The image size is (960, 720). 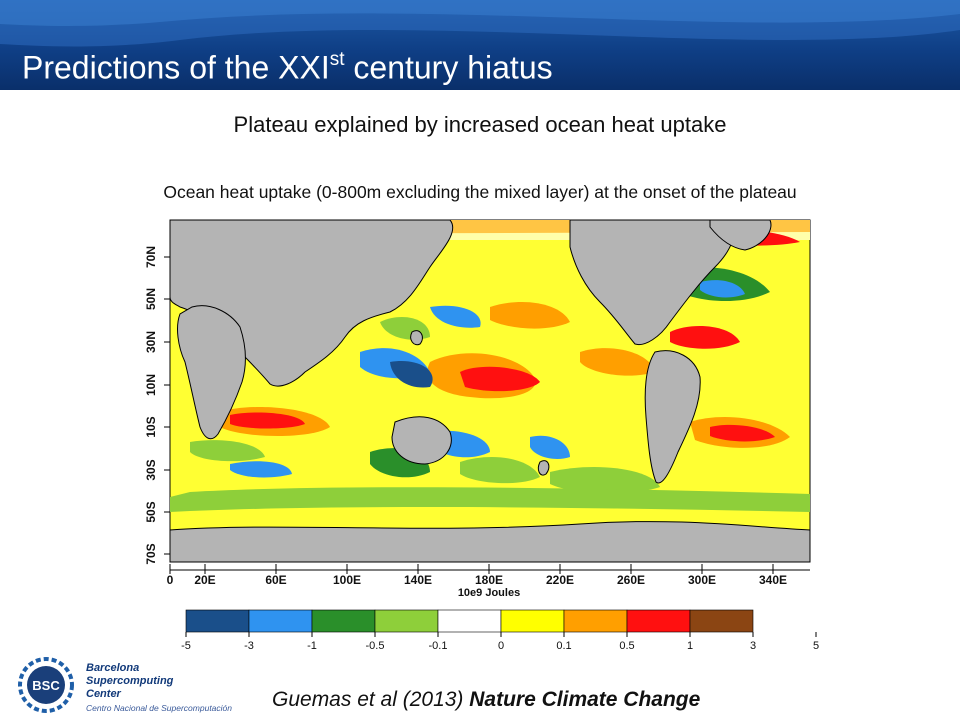 I want to click on legend-ticks: -5 -3 -1 -0.5 -0.1 0 0.1 0.5 1 3 5, so click(x=500, y=642).